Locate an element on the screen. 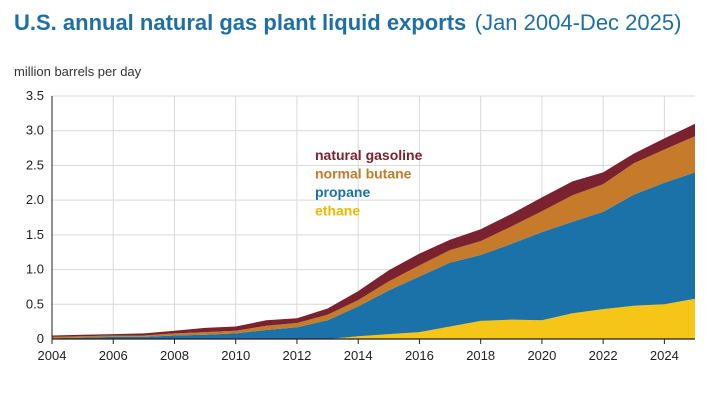 Image resolution: width=715 pixels, height=400 pixels. y-tick-label: 1.0 is located at coordinates (35, 269).